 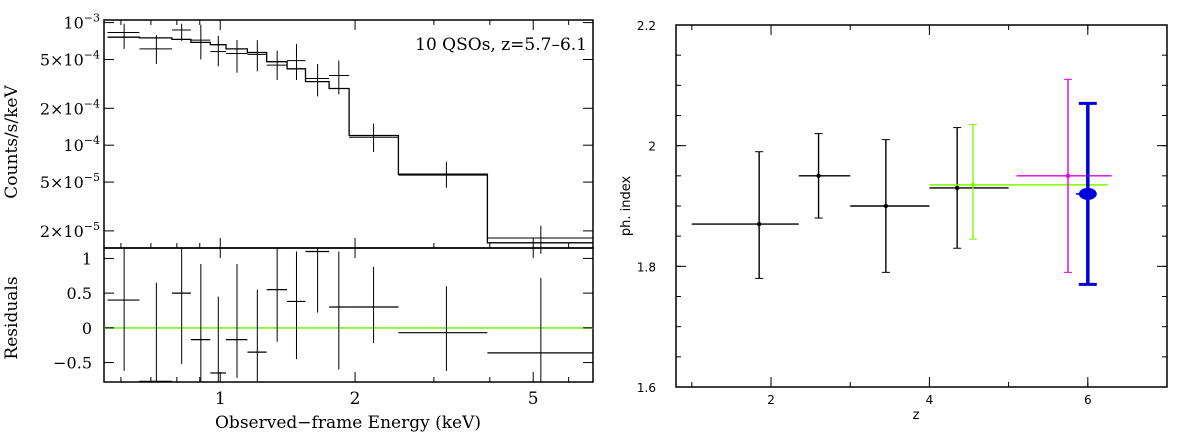 What do you see at coordinates (771, 400) in the screenshot?
I see `photon-x-tick-label: 2` at bounding box center [771, 400].